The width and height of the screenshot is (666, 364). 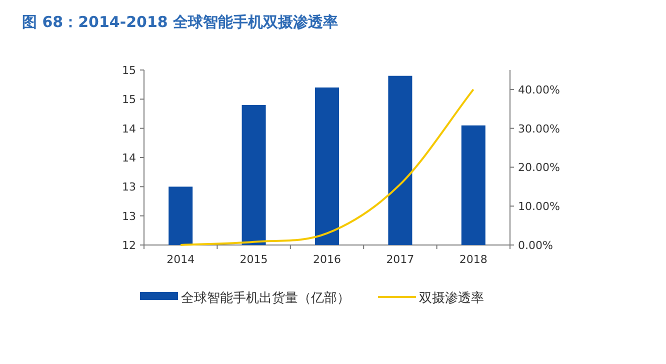 I want to click on x-tick-label: 2014, so click(x=180, y=259).